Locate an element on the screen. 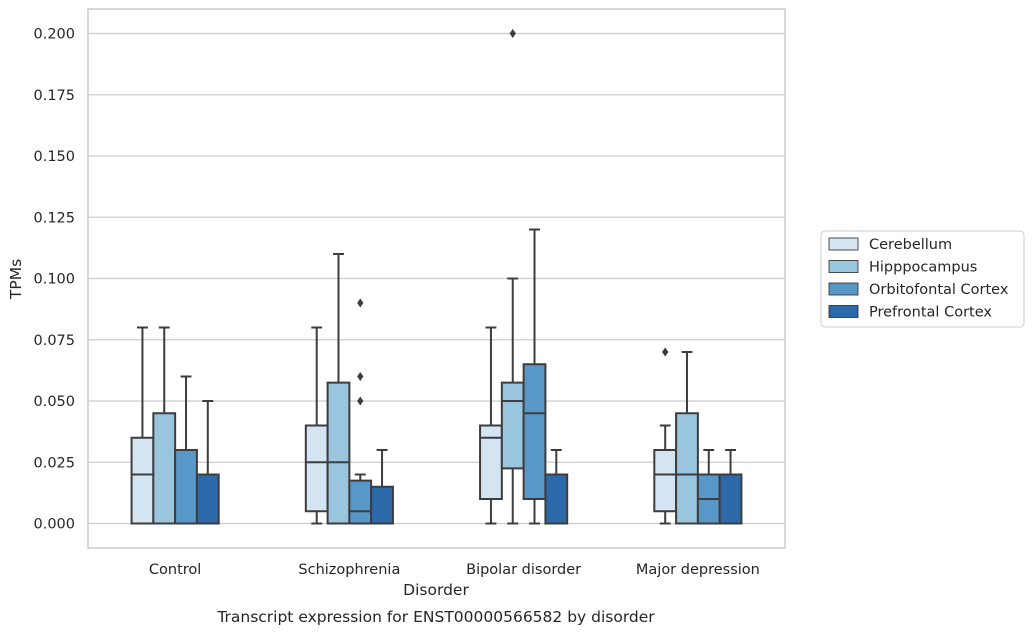  box-prefrontal-cortex-bipolar-disorder is located at coordinates (556, 487).